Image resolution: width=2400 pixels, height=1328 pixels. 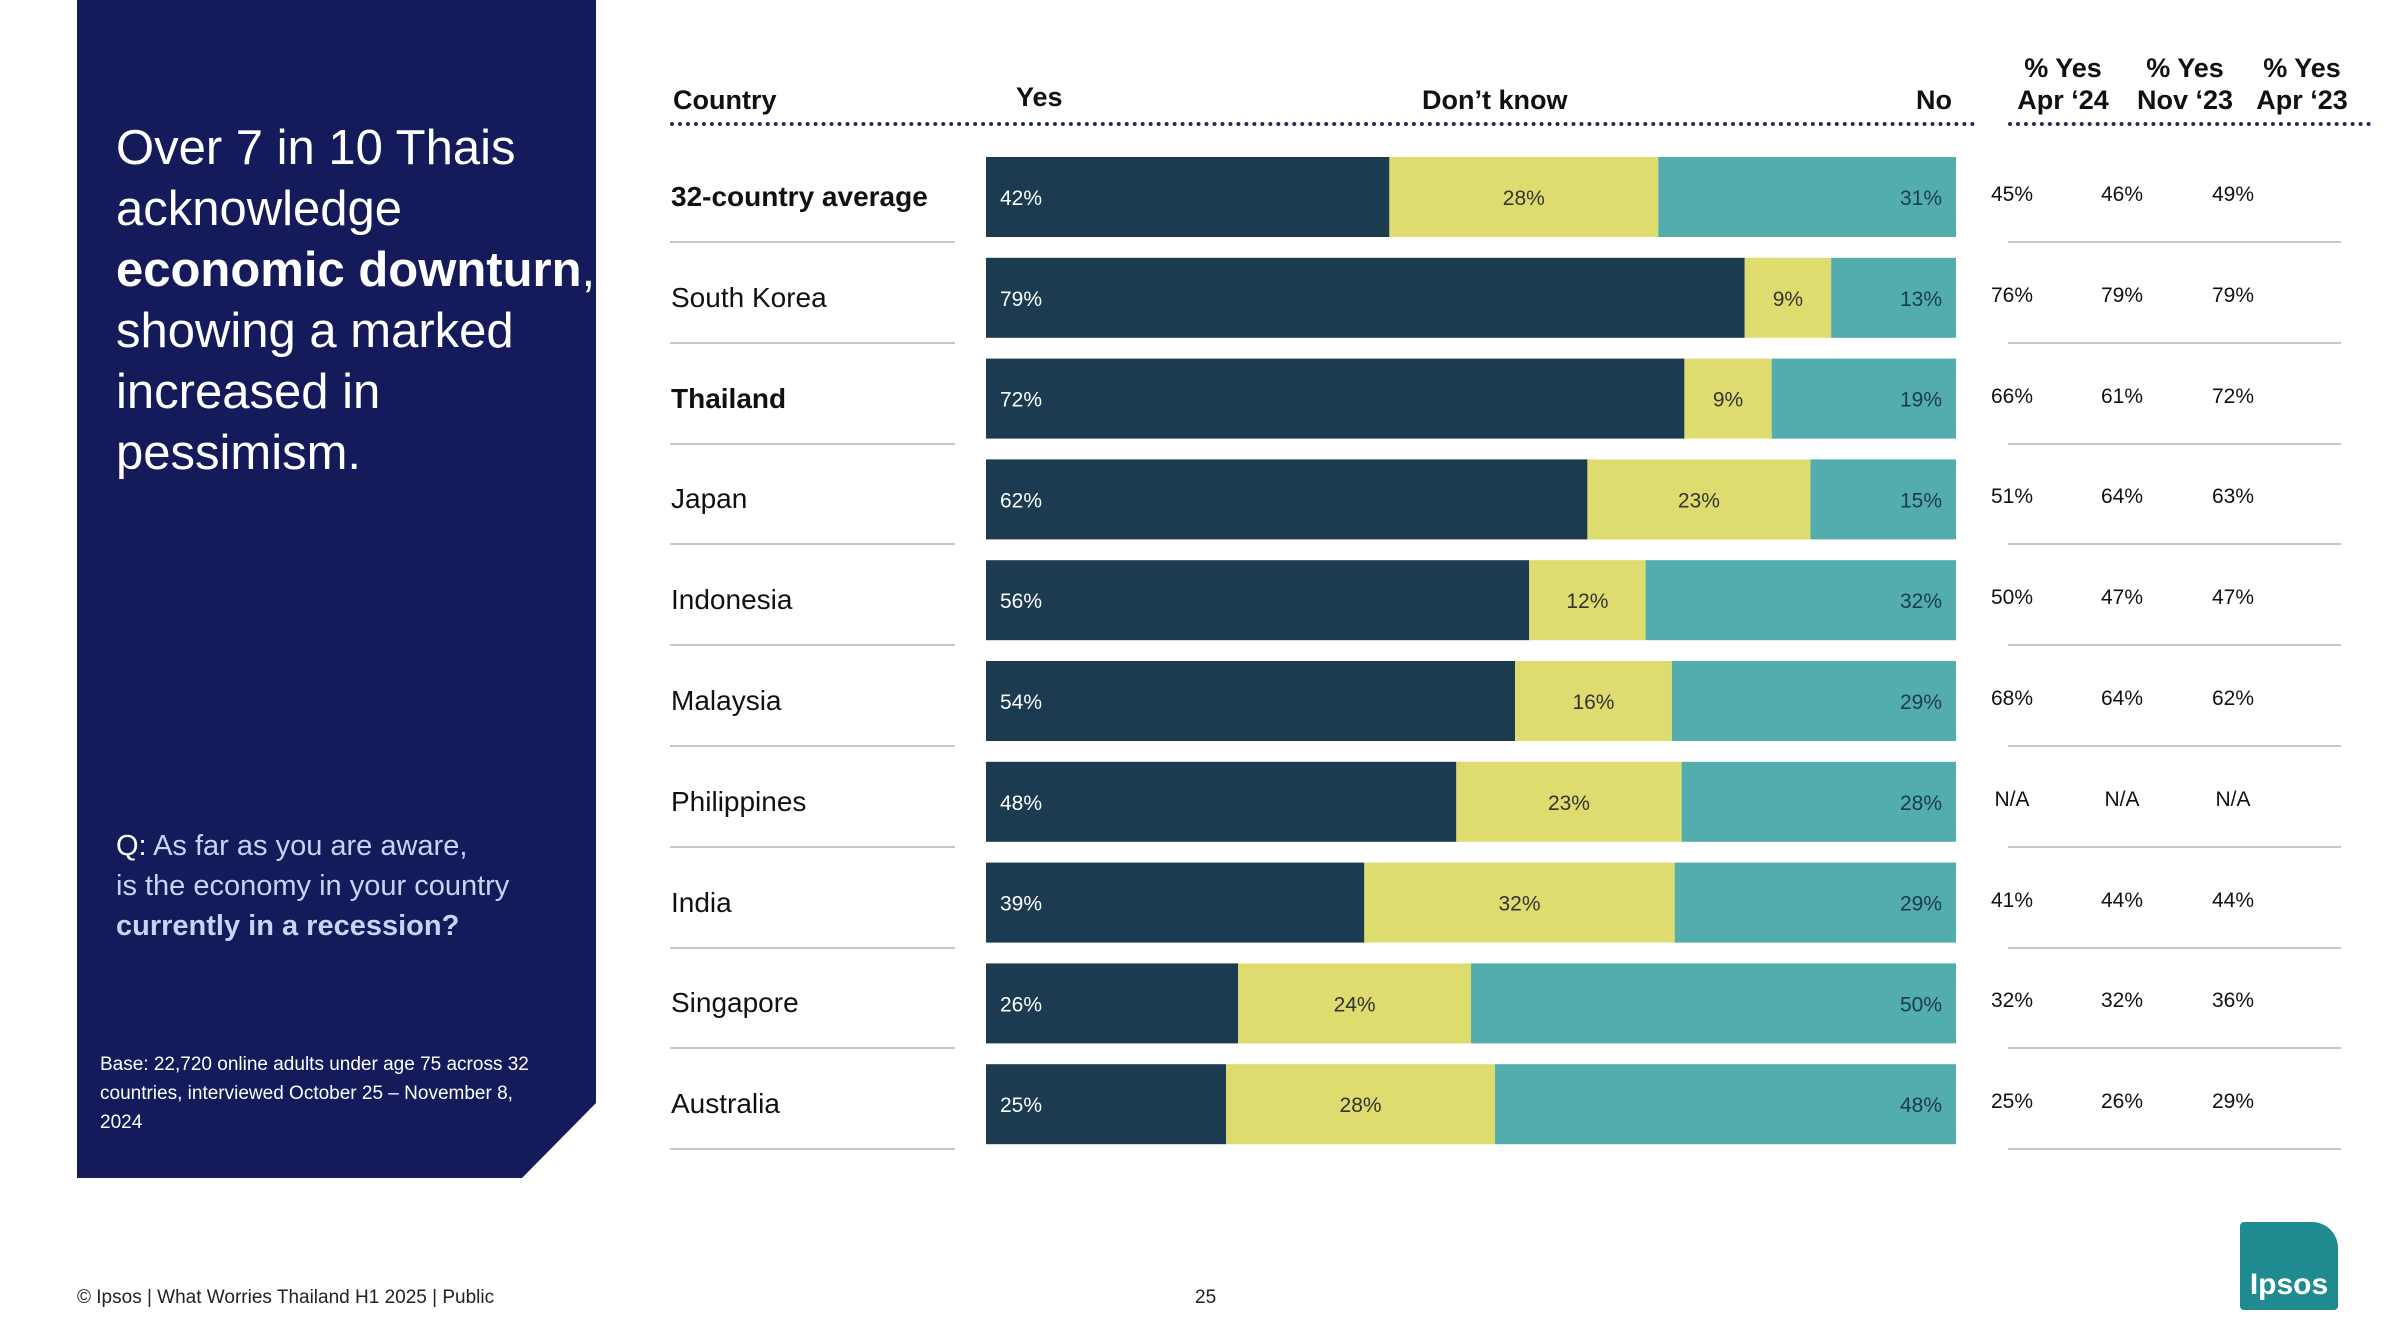 I want to click on ipsos-logo: Ipsos, so click(x=2289, y=1266).